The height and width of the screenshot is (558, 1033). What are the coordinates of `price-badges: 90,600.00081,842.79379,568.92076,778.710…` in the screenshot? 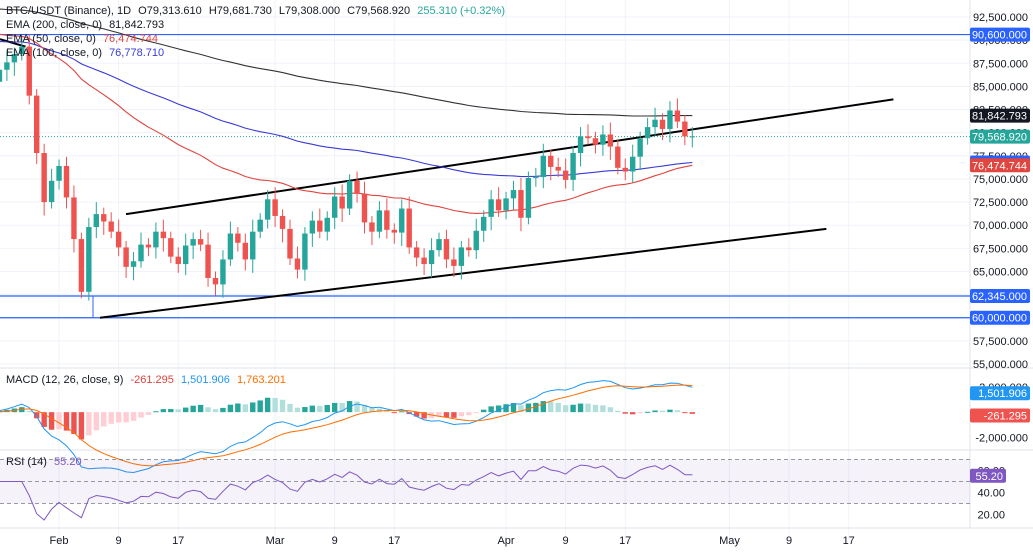 It's located at (1000, 255).